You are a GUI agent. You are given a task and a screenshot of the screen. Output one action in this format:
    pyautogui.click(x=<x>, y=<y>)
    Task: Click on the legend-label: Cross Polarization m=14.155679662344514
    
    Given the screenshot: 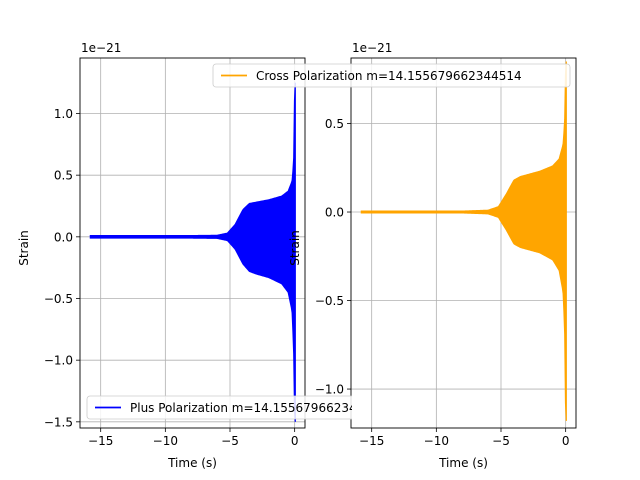 What is the action you would take?
    pyautogui.click(x=389, y=76)
    